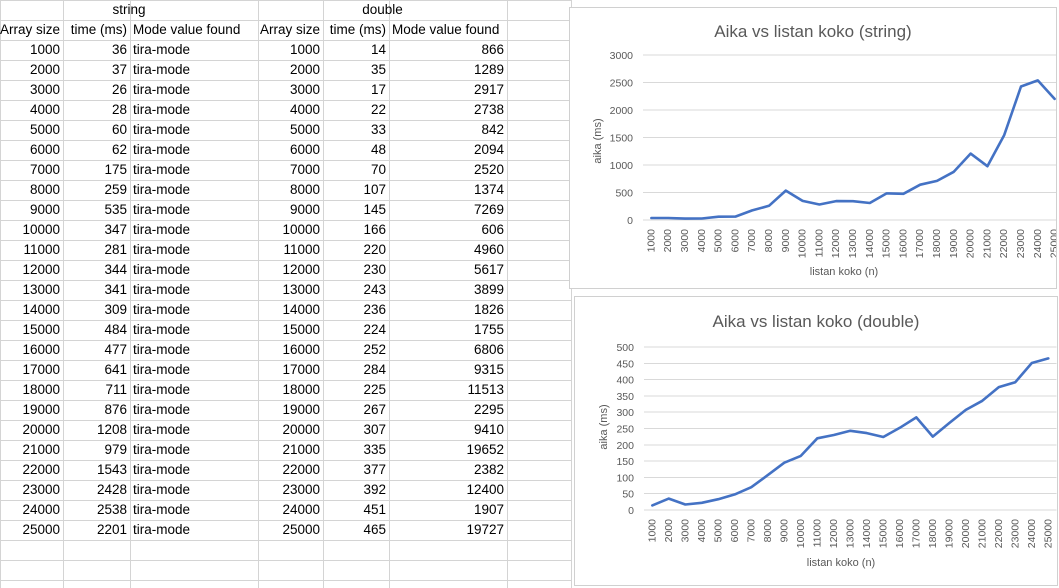 Image resolution: width=1059 pixels, height=588 pixels. What do you see at coordinates (304, 189) in the screenshot?
I see `double-size-cell: 8000` at bounding box center [304, 189].